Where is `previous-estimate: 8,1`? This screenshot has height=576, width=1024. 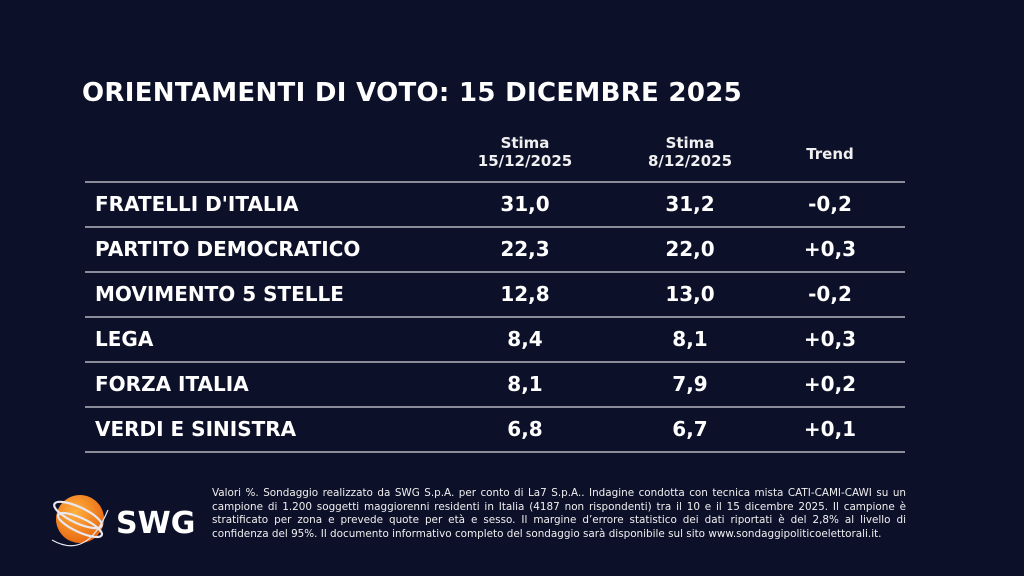 previous-estimate: 8,1 is located at coordinates (690, 339).